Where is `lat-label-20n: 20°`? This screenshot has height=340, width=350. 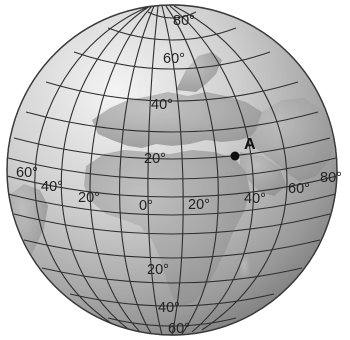 lat-label-20n: 20° is located at coordinates (155, 159).